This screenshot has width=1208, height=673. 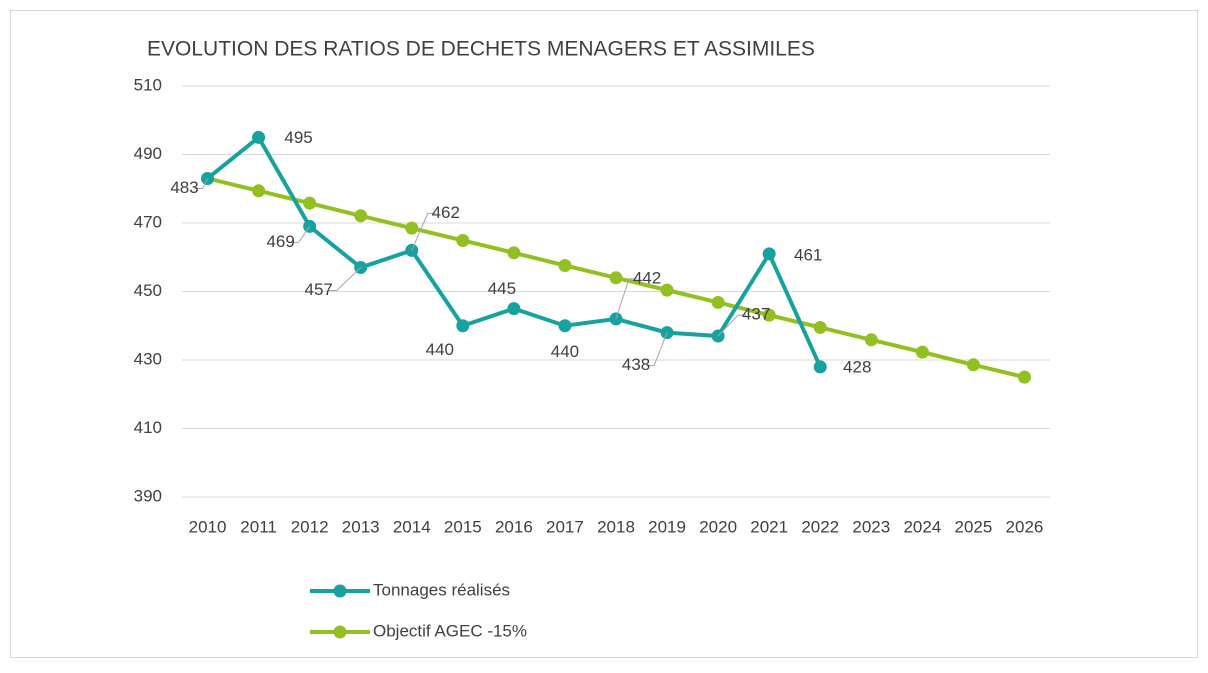 What do you see at coordinates (148, 153) in the screenshot?
I see `y-tick-label: 490` at bounding box center [148, 153].